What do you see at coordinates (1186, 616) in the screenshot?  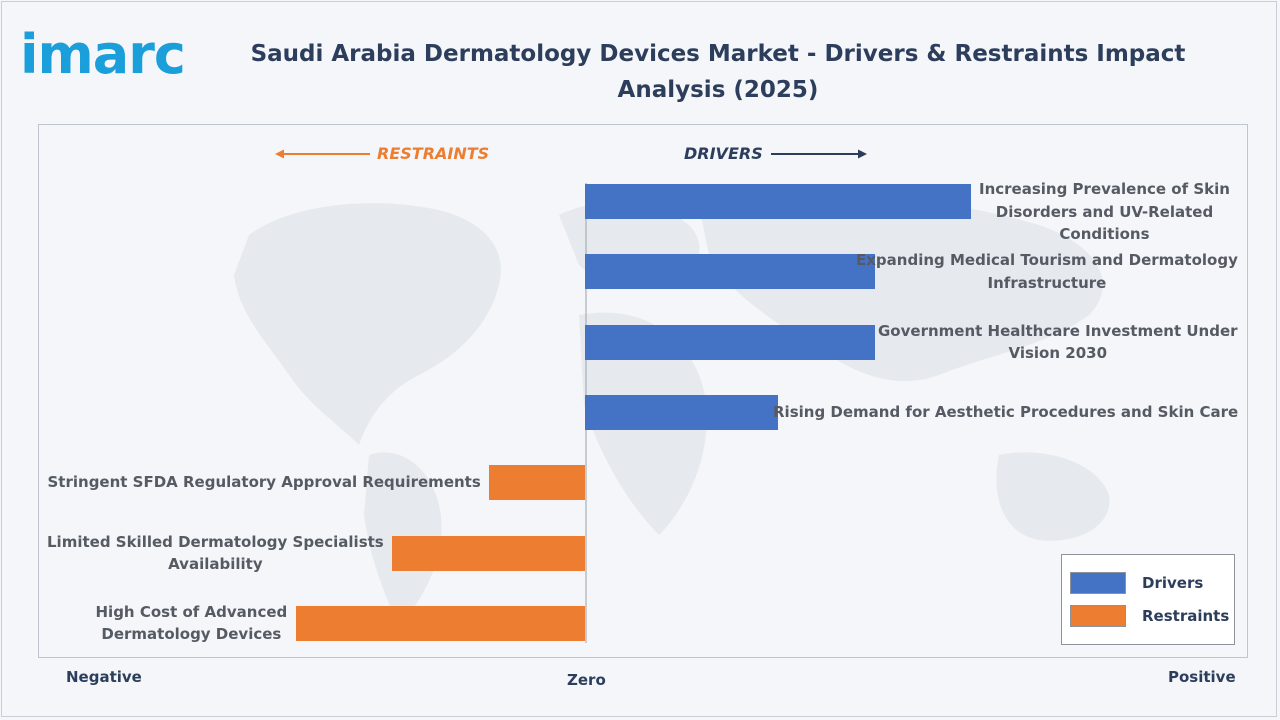 I see `legend-text-restraints: Restraints` at bounding box center [1186, 616].